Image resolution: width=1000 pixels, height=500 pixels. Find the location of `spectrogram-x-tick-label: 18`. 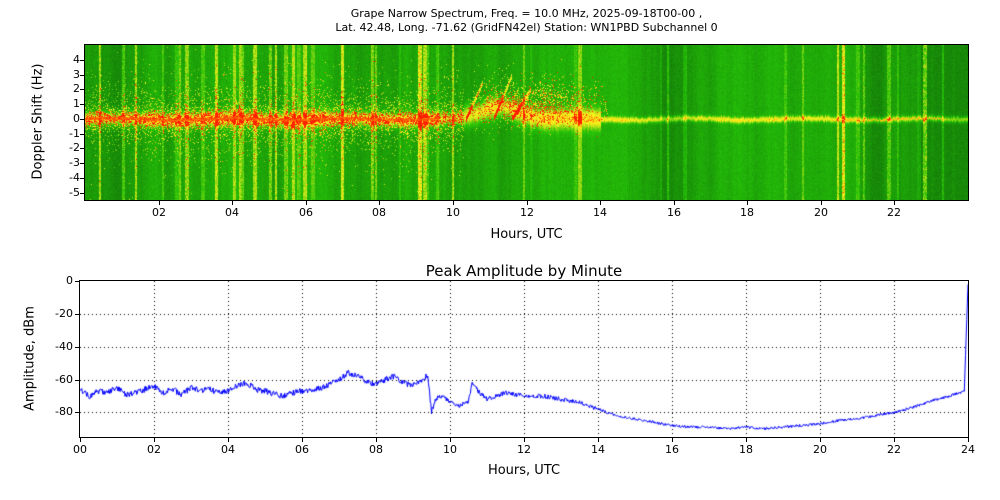

spectrogram-x-tick-label: 18 is located at coordinates (747, 212).